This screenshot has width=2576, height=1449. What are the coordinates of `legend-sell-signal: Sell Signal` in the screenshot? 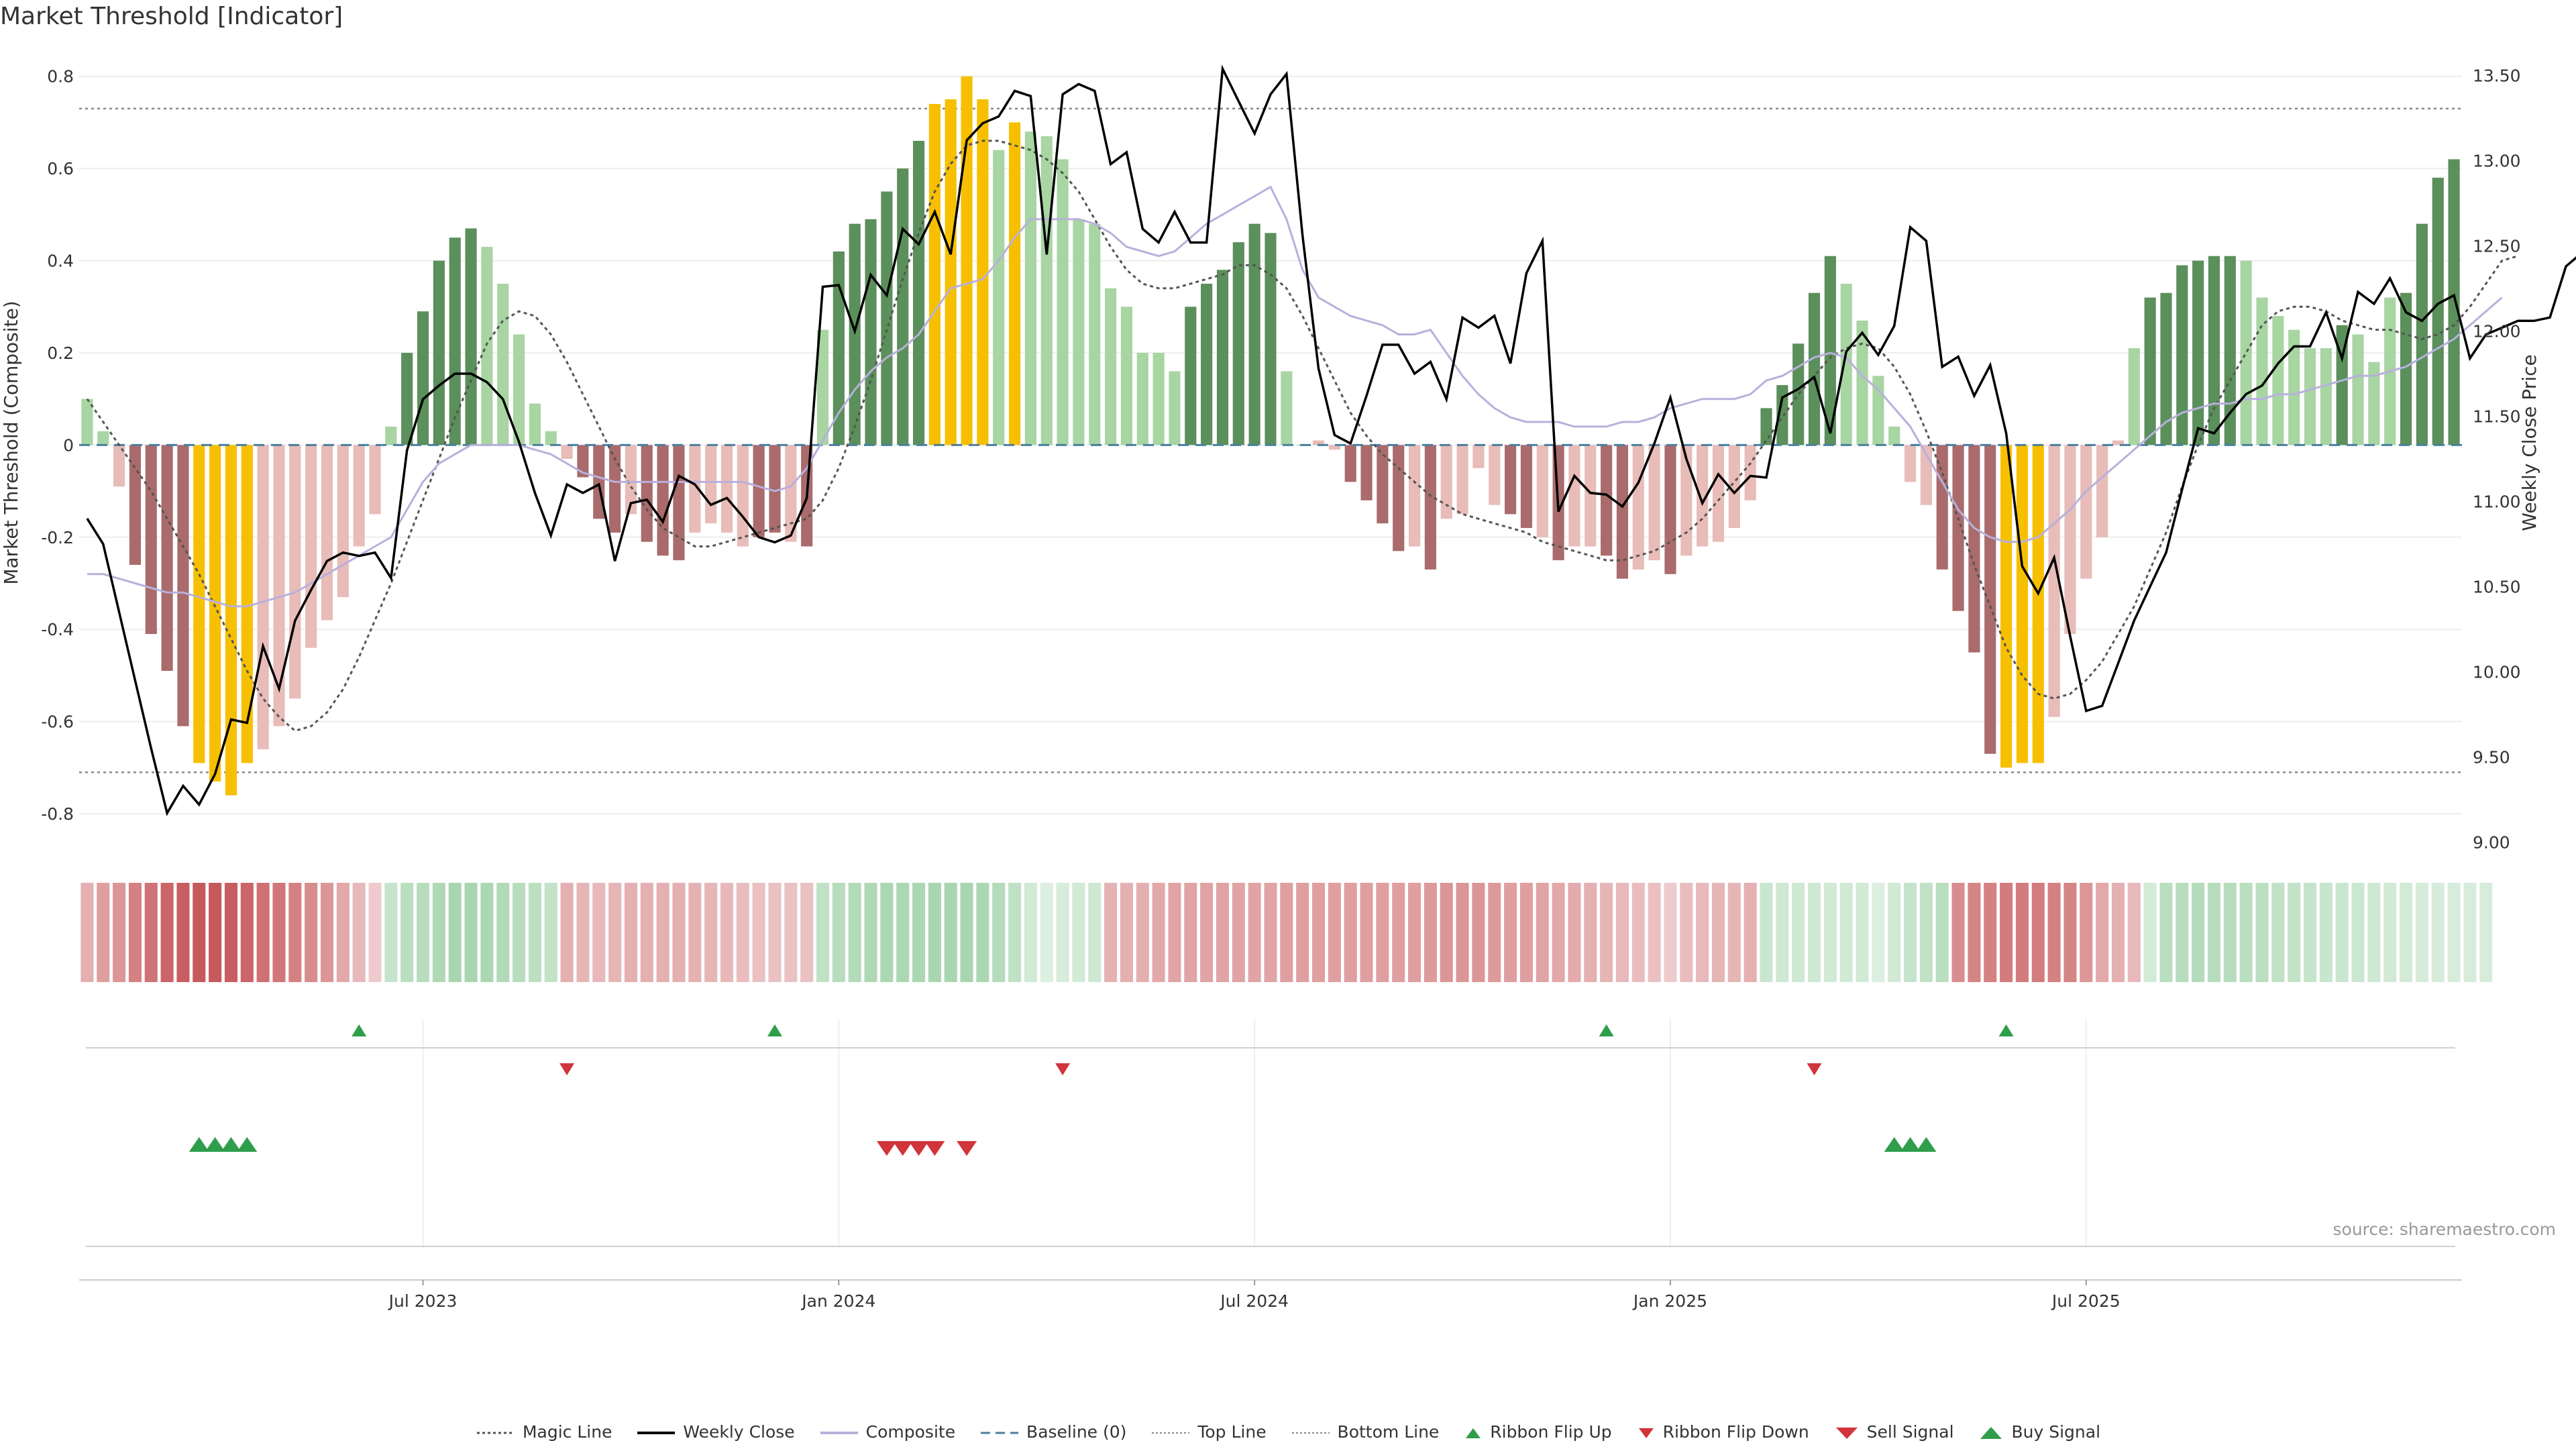 It's located at (1893, 1432).